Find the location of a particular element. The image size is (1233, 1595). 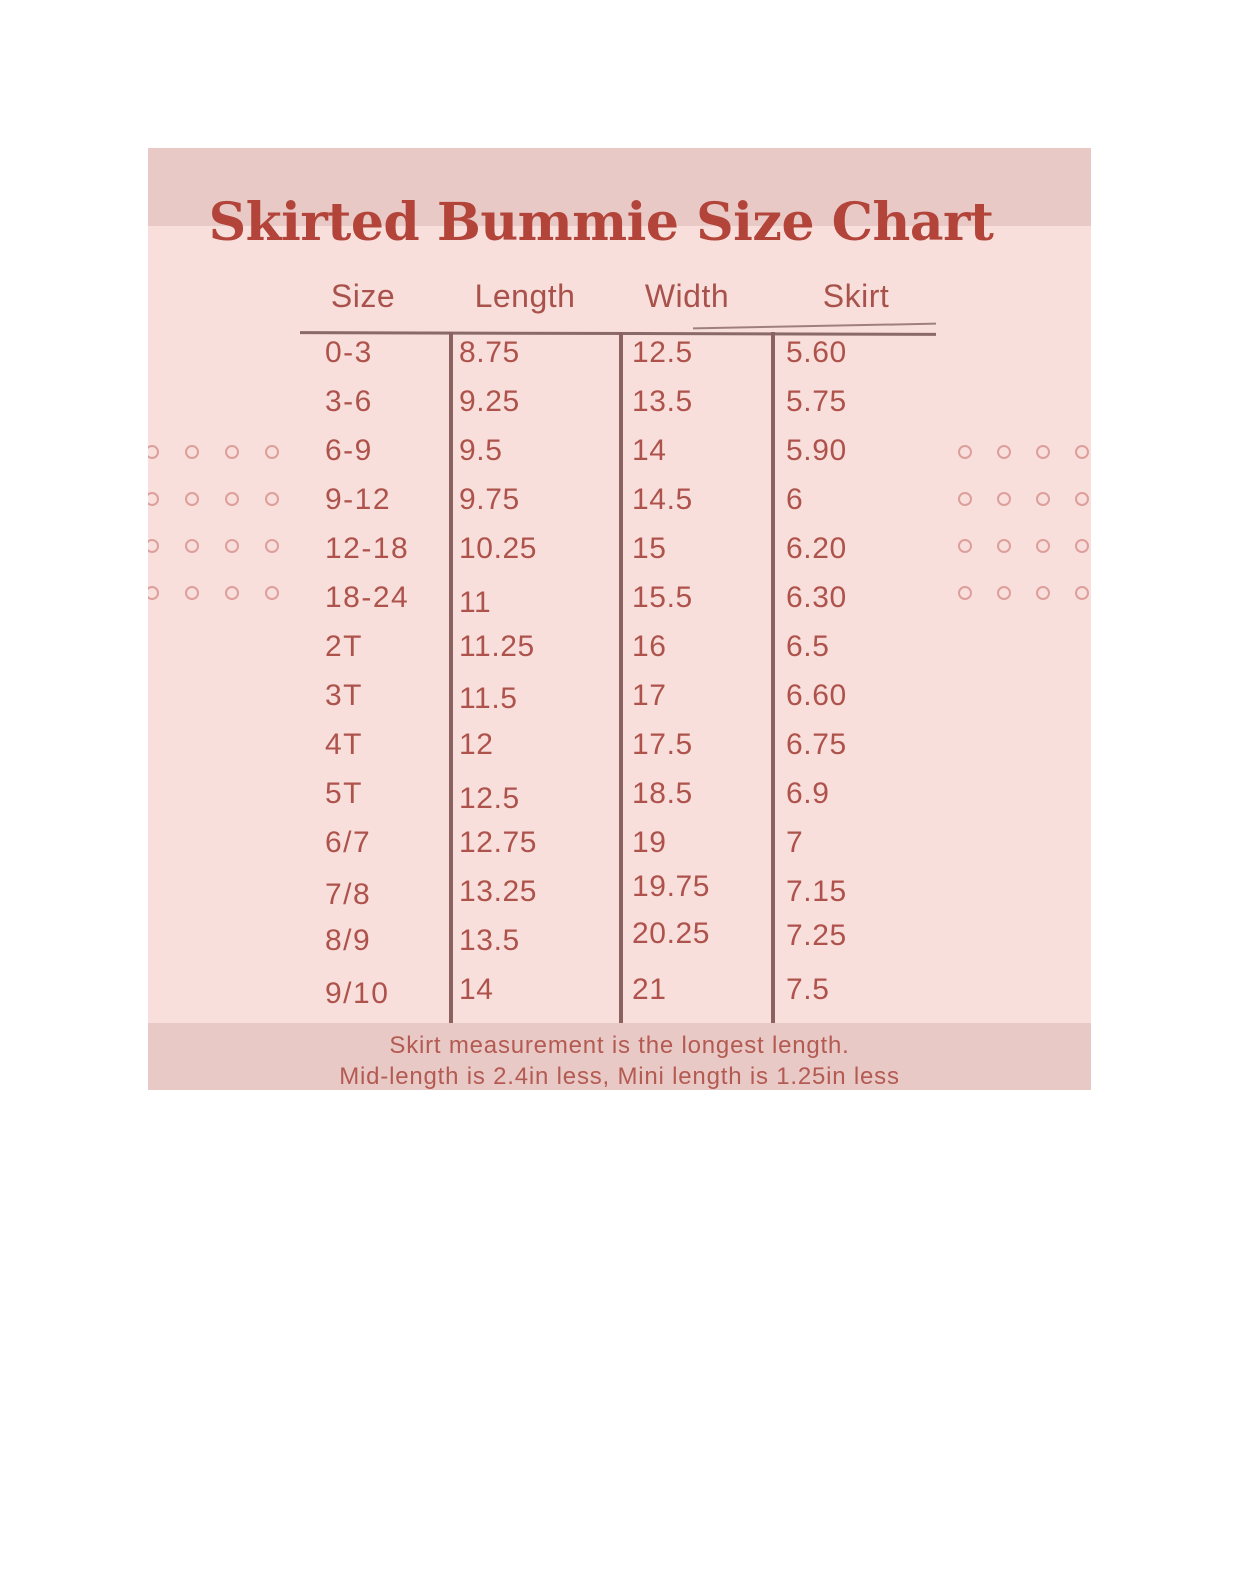

cell-skirt: 6.20 is located at coordinates (816, 548).